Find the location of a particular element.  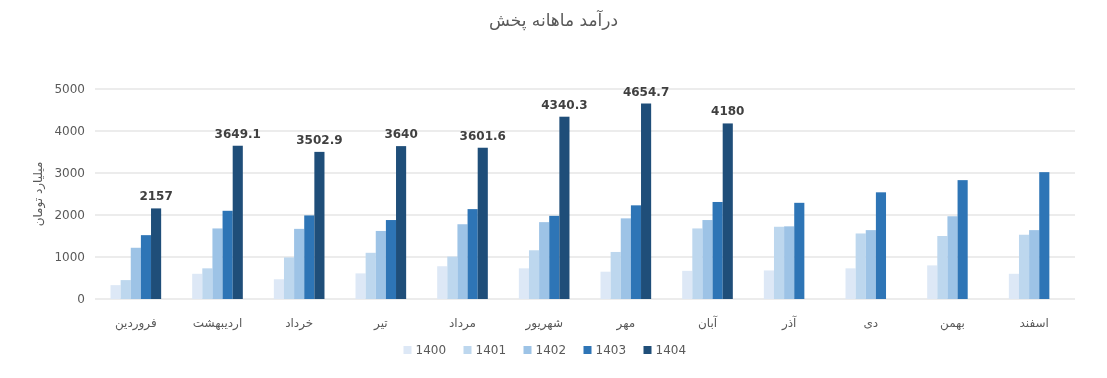

x-tick-label: فروردین is located at coordinates (135, 323).